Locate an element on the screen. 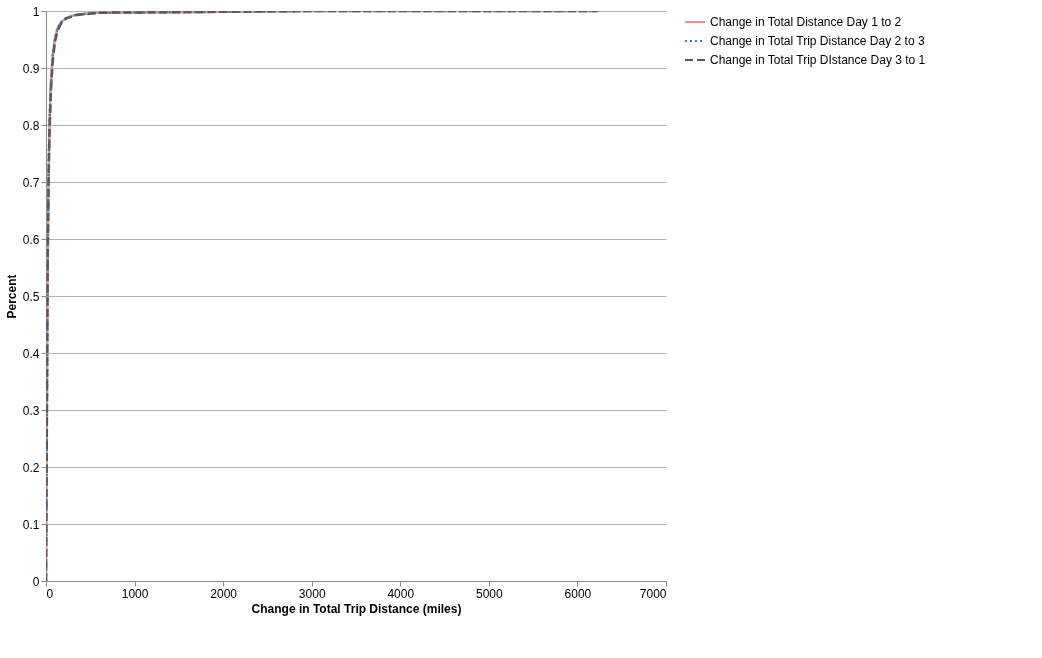 This screenshot has width=1042, height=658. y-tick-label: 0 is located at coordinates (36, 581).